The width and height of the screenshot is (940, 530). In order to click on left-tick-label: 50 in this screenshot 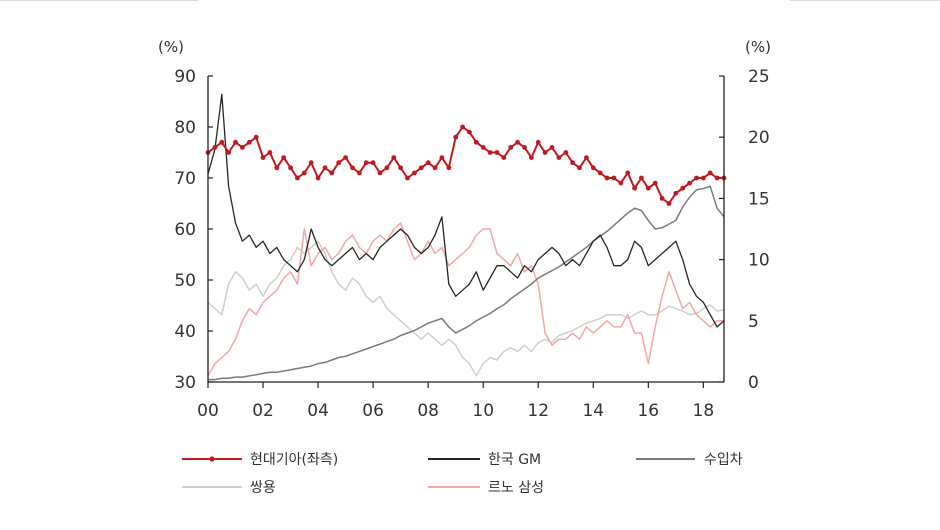, I will do `click(185, 281)`.